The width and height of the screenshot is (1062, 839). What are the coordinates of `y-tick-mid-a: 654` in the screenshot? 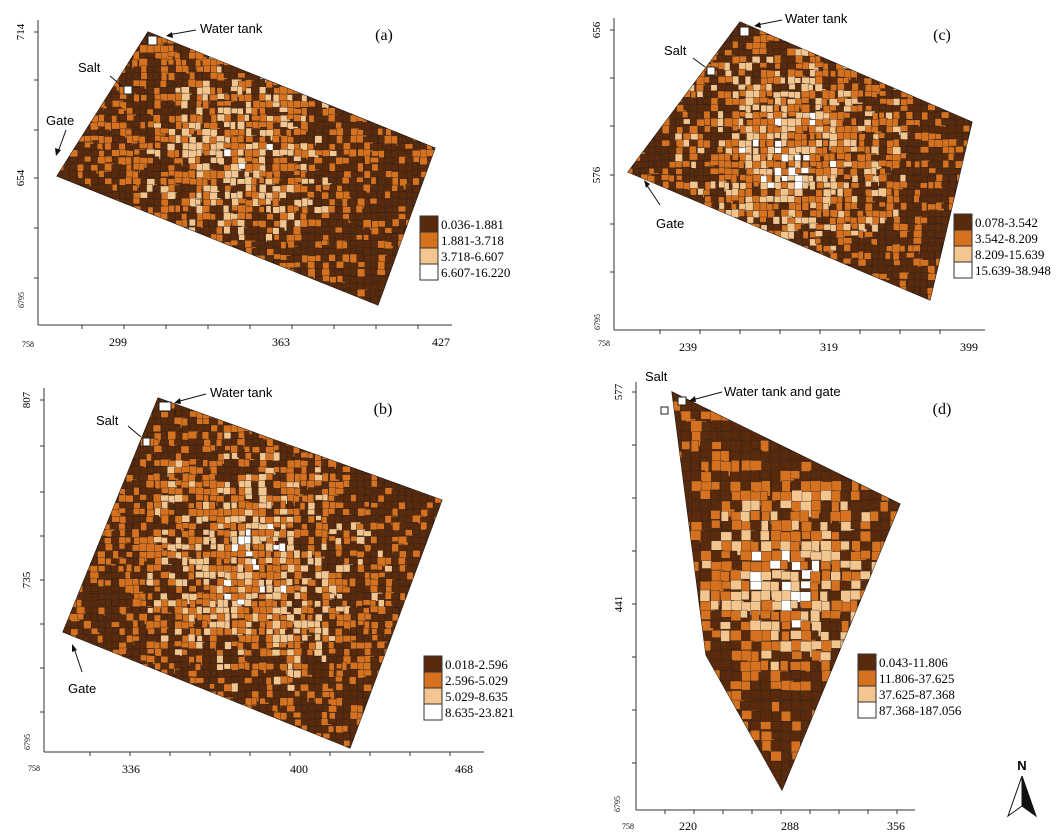 It's located at (21, 177).